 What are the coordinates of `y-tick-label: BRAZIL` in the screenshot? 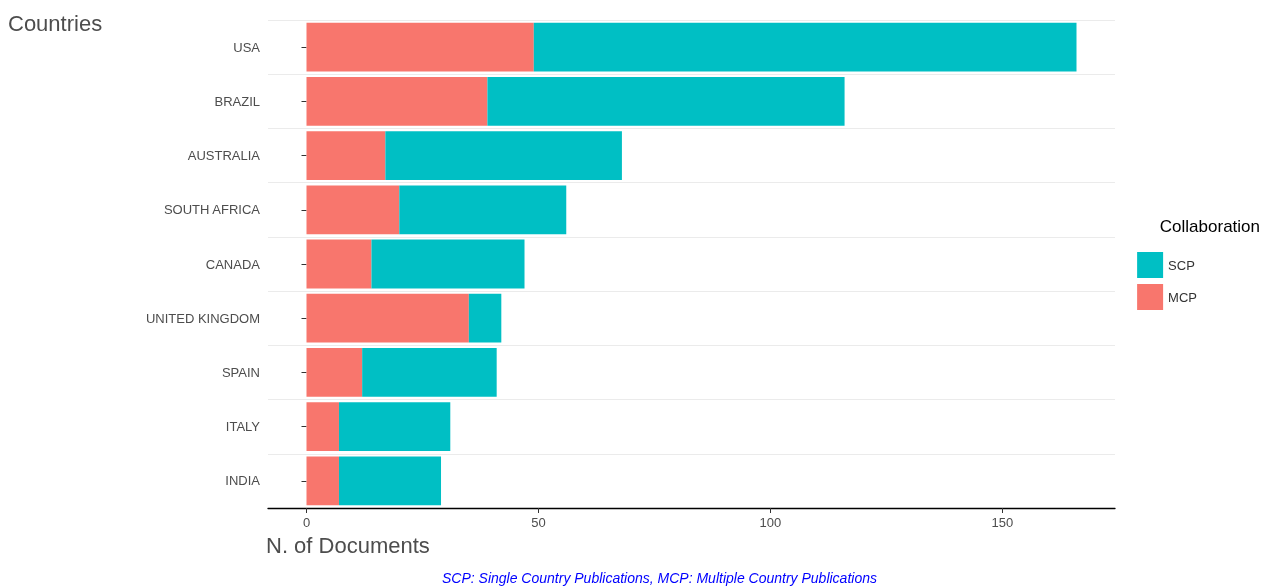 It's located at (237, 101).